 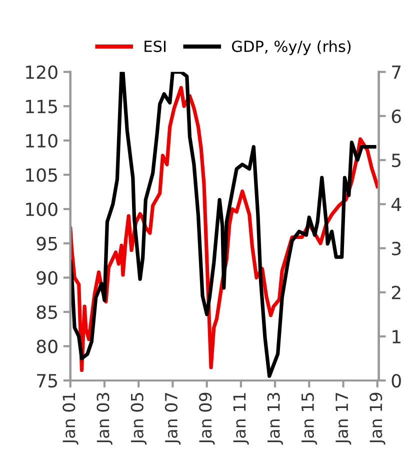 What do you see at coordinates (172, 419) in the screenshot?
I see `x-tick-label: Jan 07` at bounding box center [172, 419].